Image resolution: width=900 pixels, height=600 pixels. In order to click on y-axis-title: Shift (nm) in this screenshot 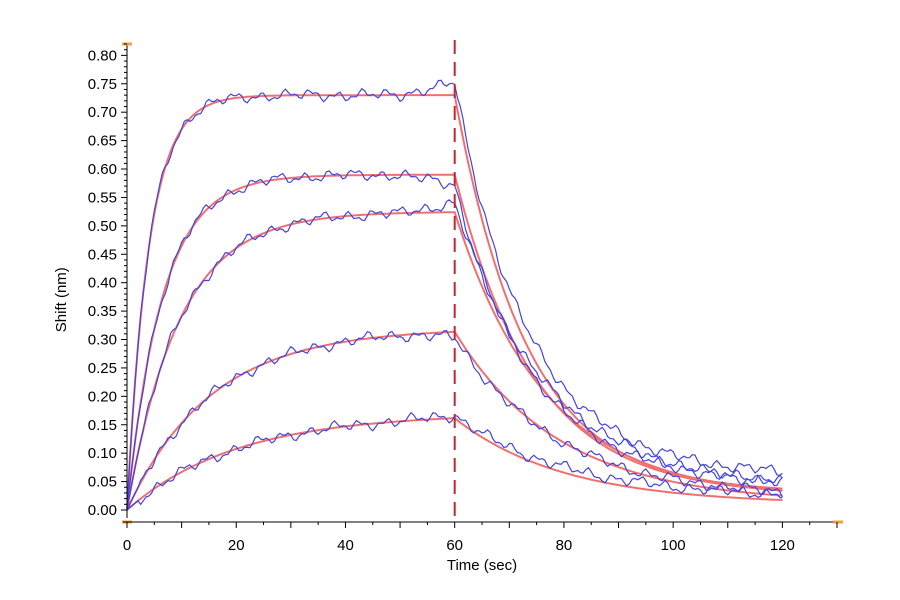, I will do `click(61, 299)`.